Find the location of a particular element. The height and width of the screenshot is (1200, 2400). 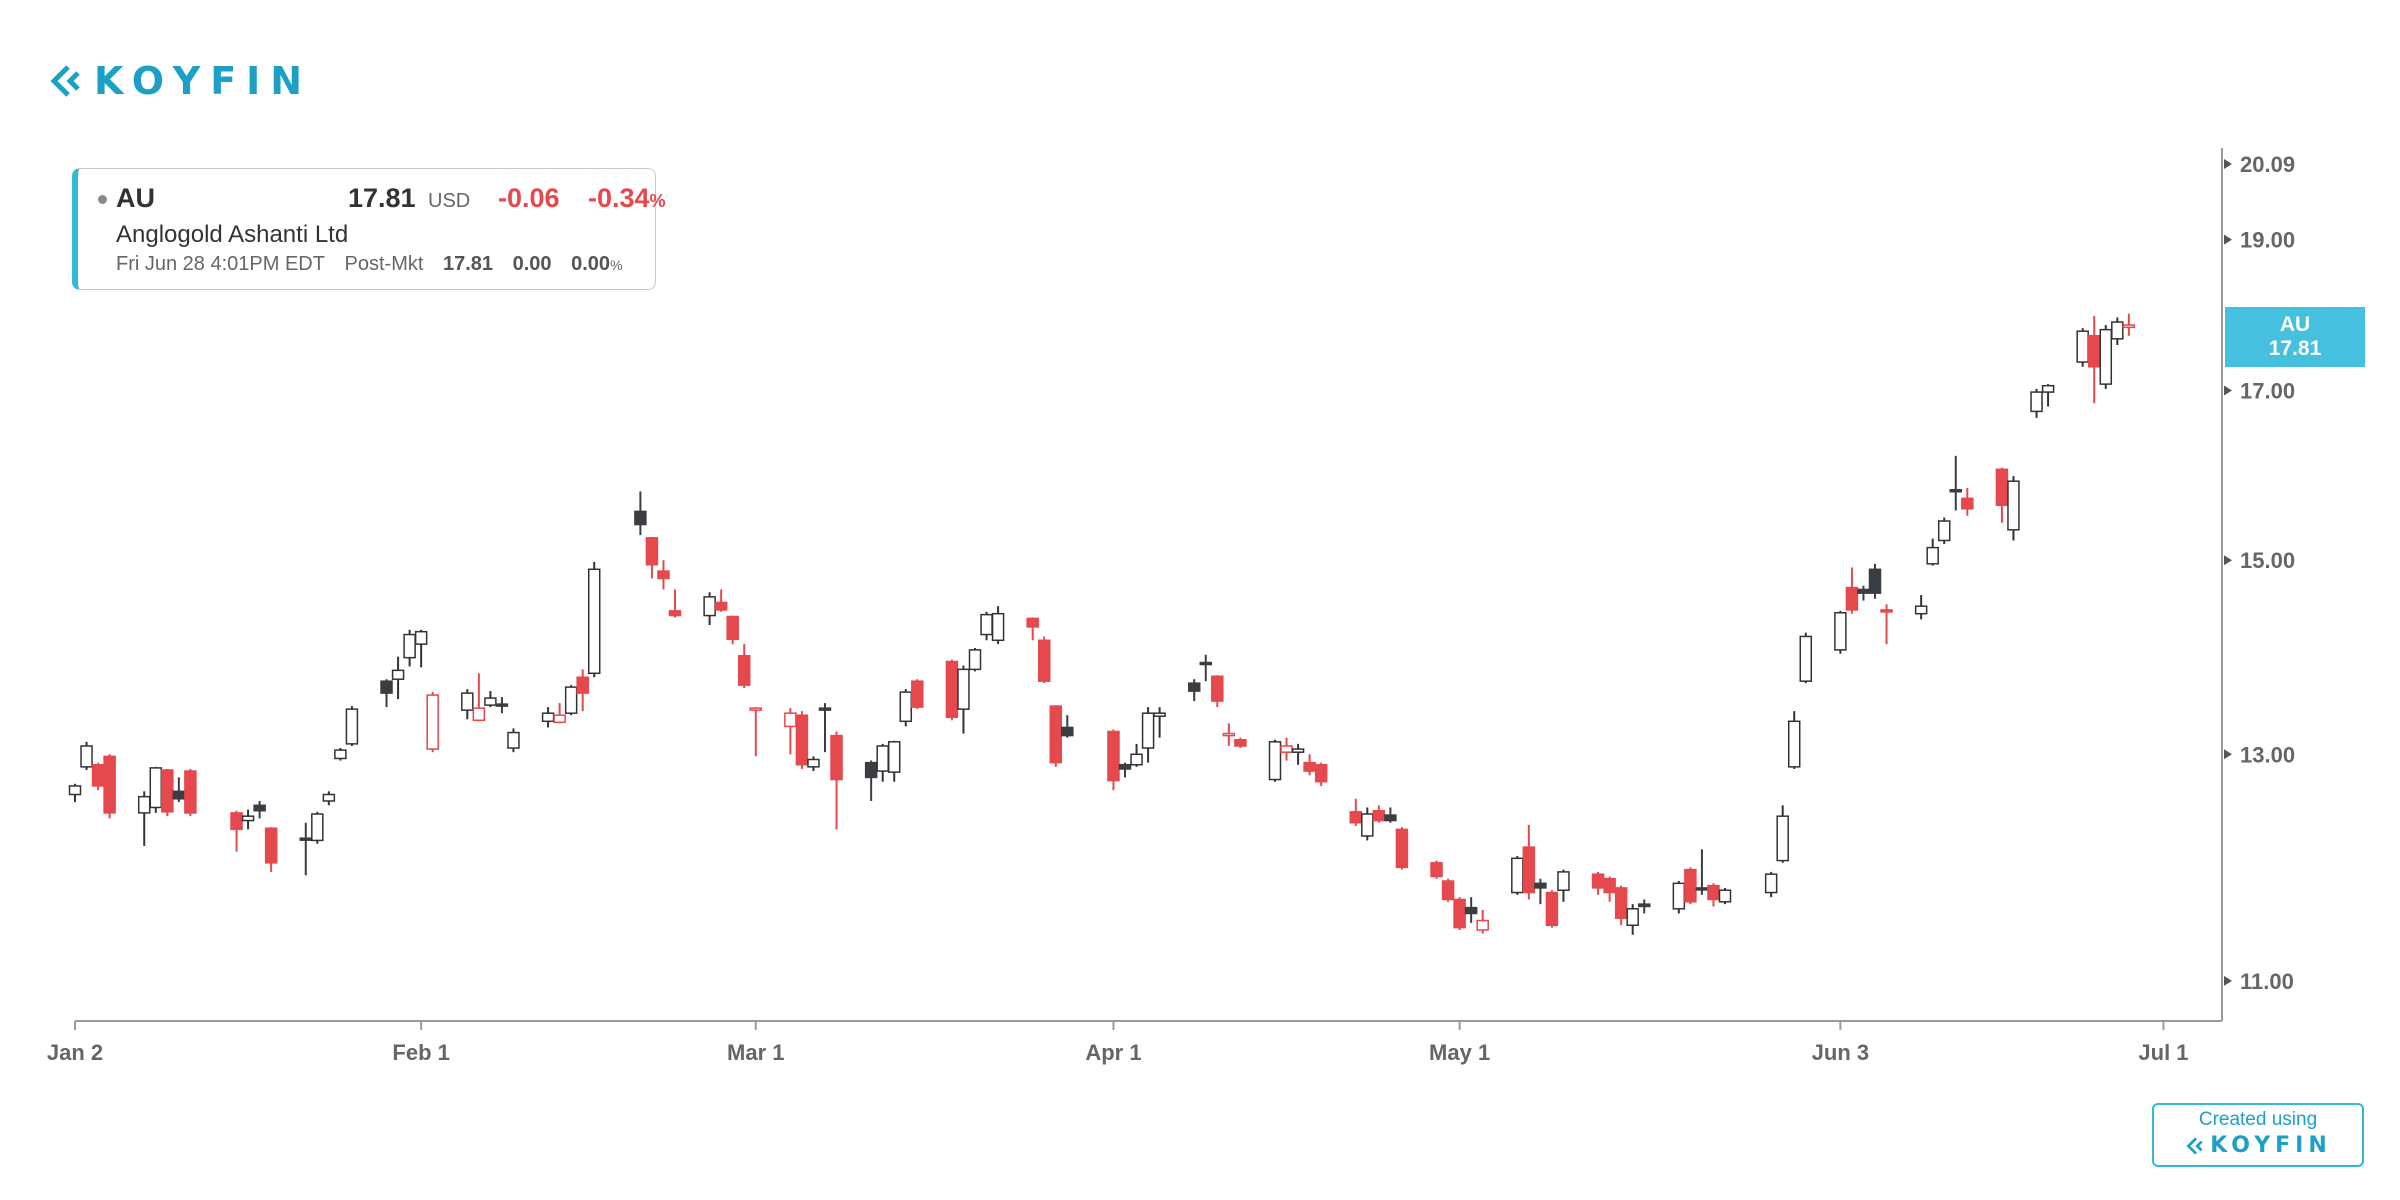

last-price: 17.81 is located at coordinates (382, 198).